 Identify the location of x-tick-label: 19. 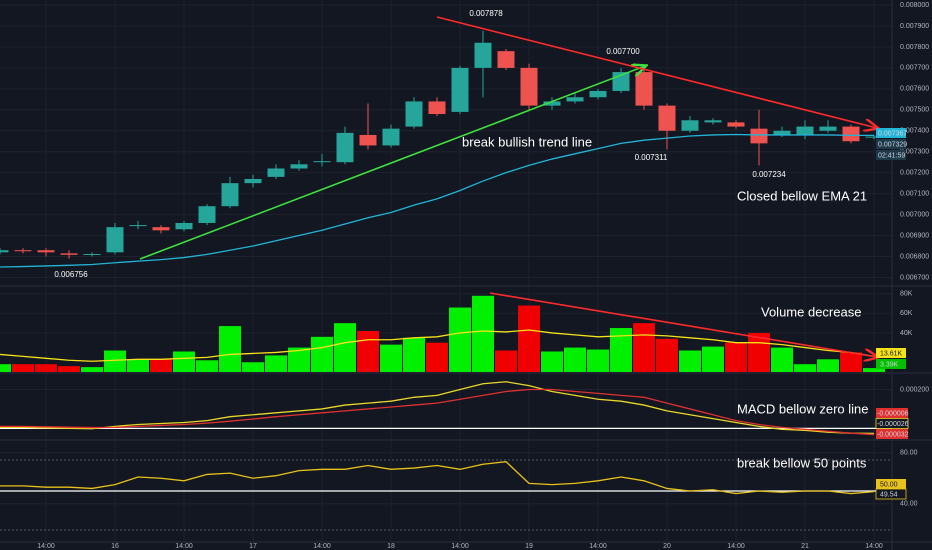
(529, 546).